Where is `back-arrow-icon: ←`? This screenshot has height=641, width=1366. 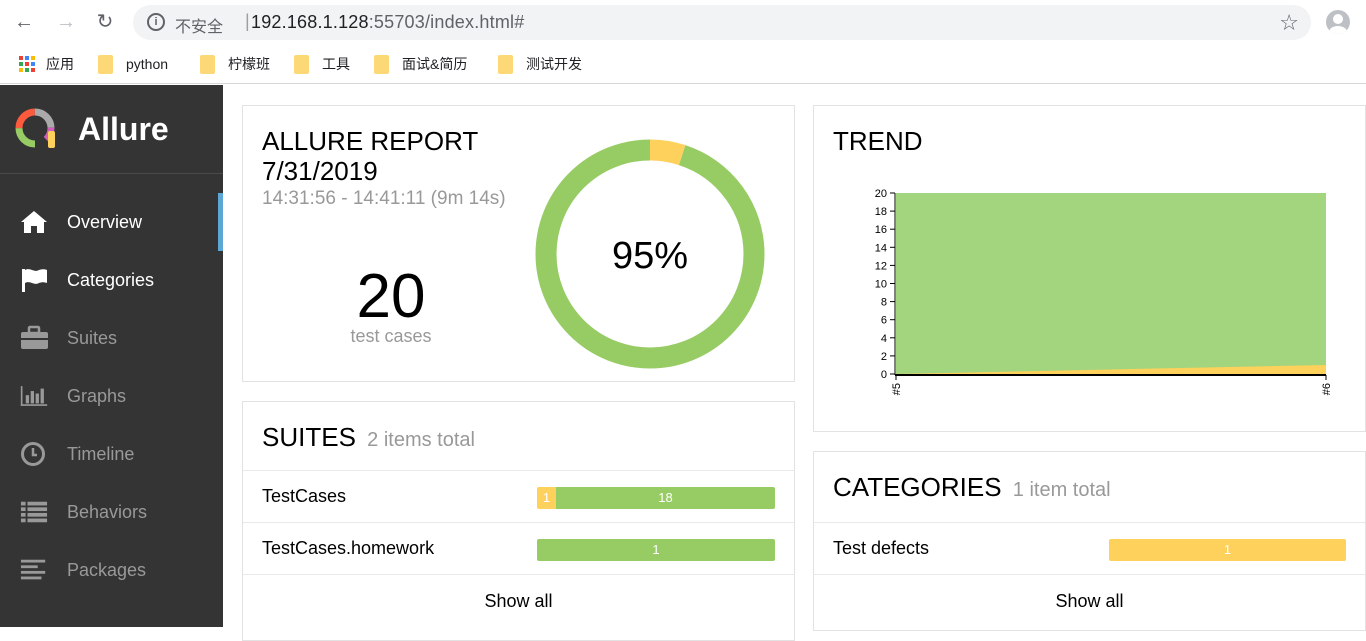
back-arrow-icon: ← is located at coordinates (24, 22).